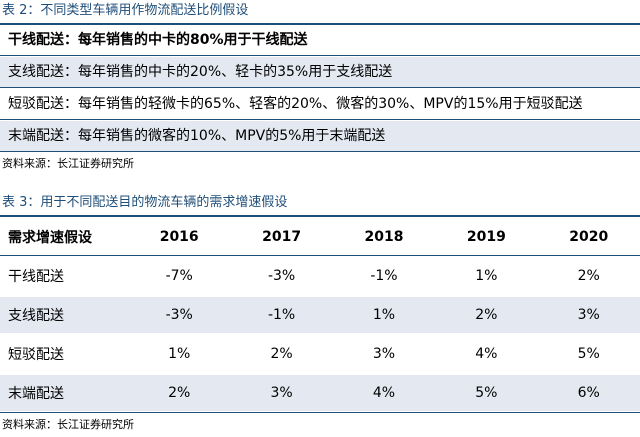  What do you see at coordinates (320, 354) in the screenshot?
I see `table-row: 短驳配送 1% 2% 3% 4% 5%` at bounding box center [320, 354].